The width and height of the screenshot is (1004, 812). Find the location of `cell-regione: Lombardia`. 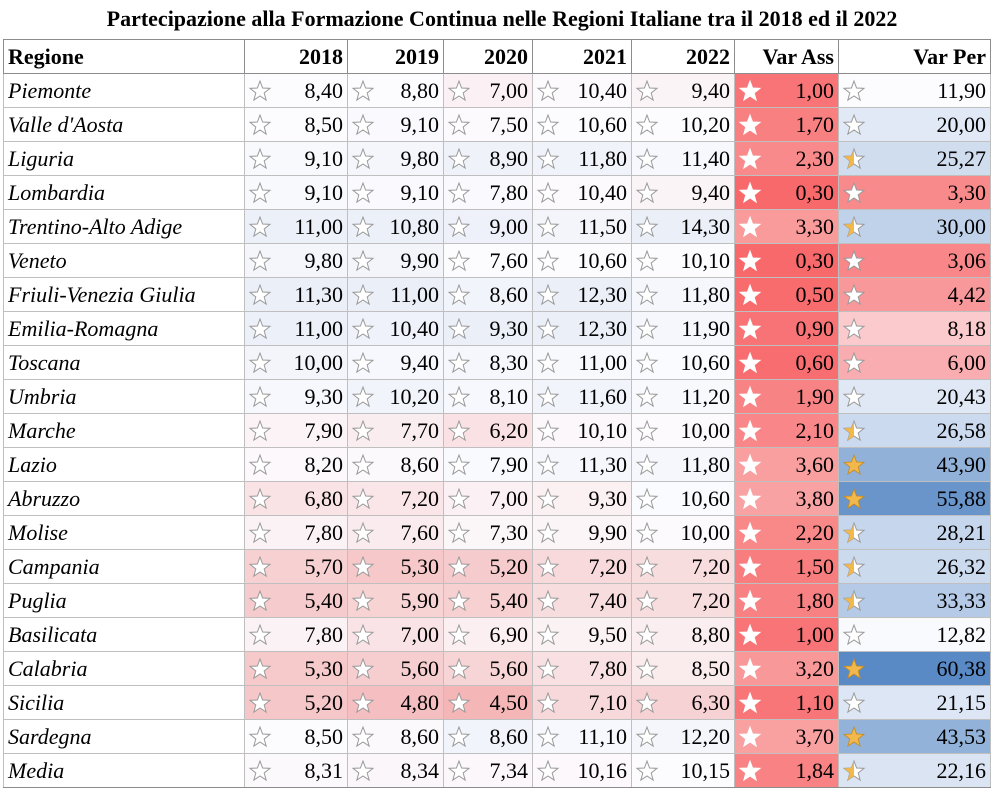

cell-regione: Lombardia is located at coordinates (124, 192).